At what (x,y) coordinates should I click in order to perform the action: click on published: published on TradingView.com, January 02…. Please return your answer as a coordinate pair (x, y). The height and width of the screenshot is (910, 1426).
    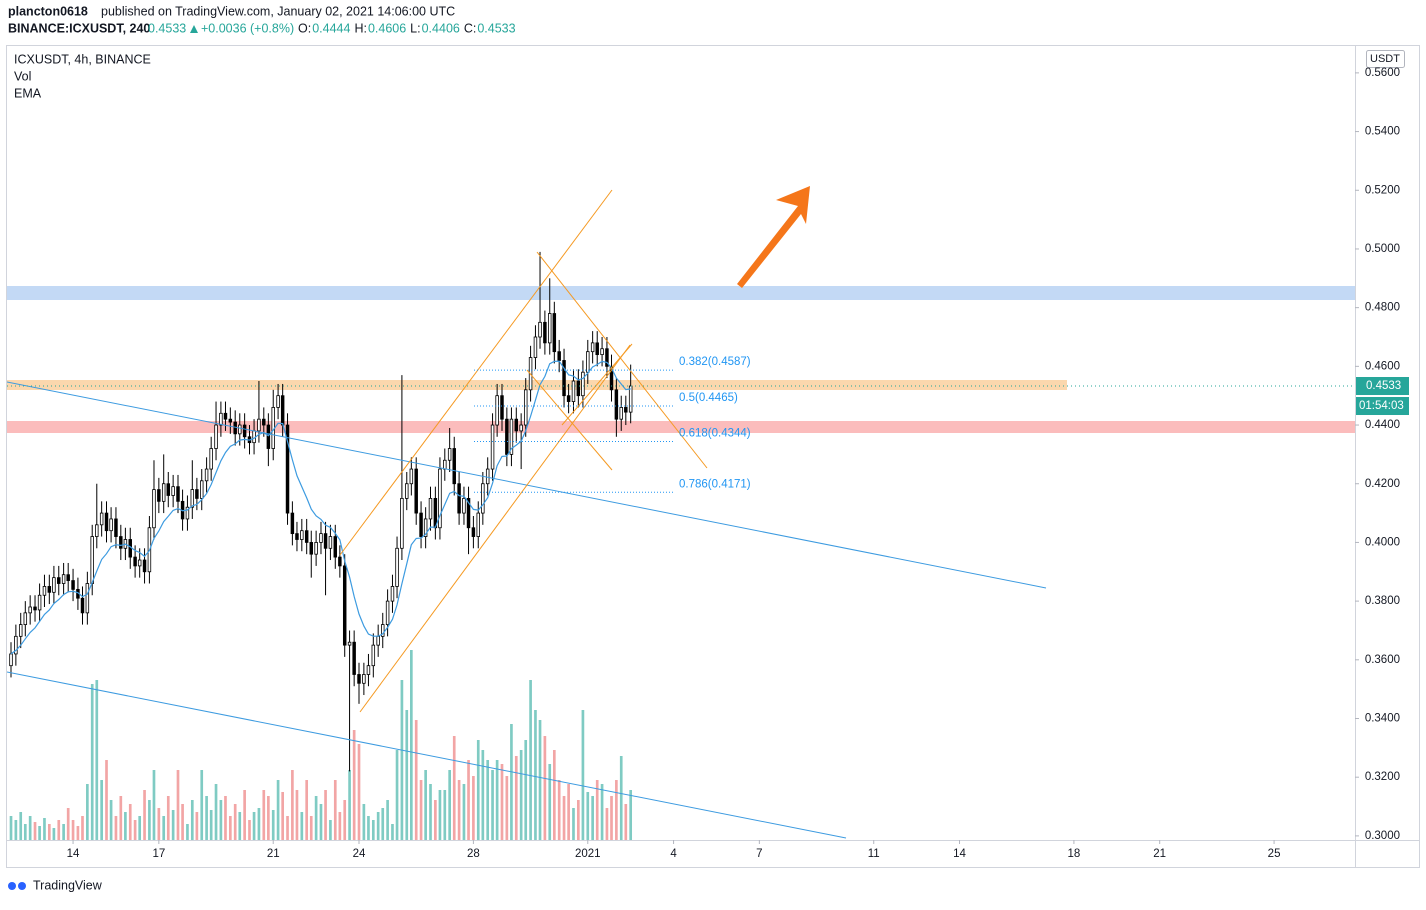
    Looking at the image, I should click on (278, 11).